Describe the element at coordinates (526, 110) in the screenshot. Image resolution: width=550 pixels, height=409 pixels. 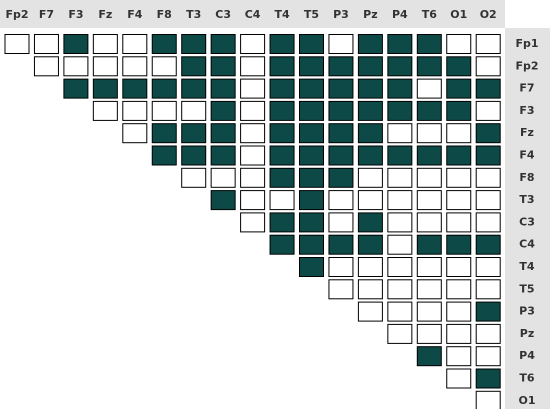
I see `row-label: F3` at that location.